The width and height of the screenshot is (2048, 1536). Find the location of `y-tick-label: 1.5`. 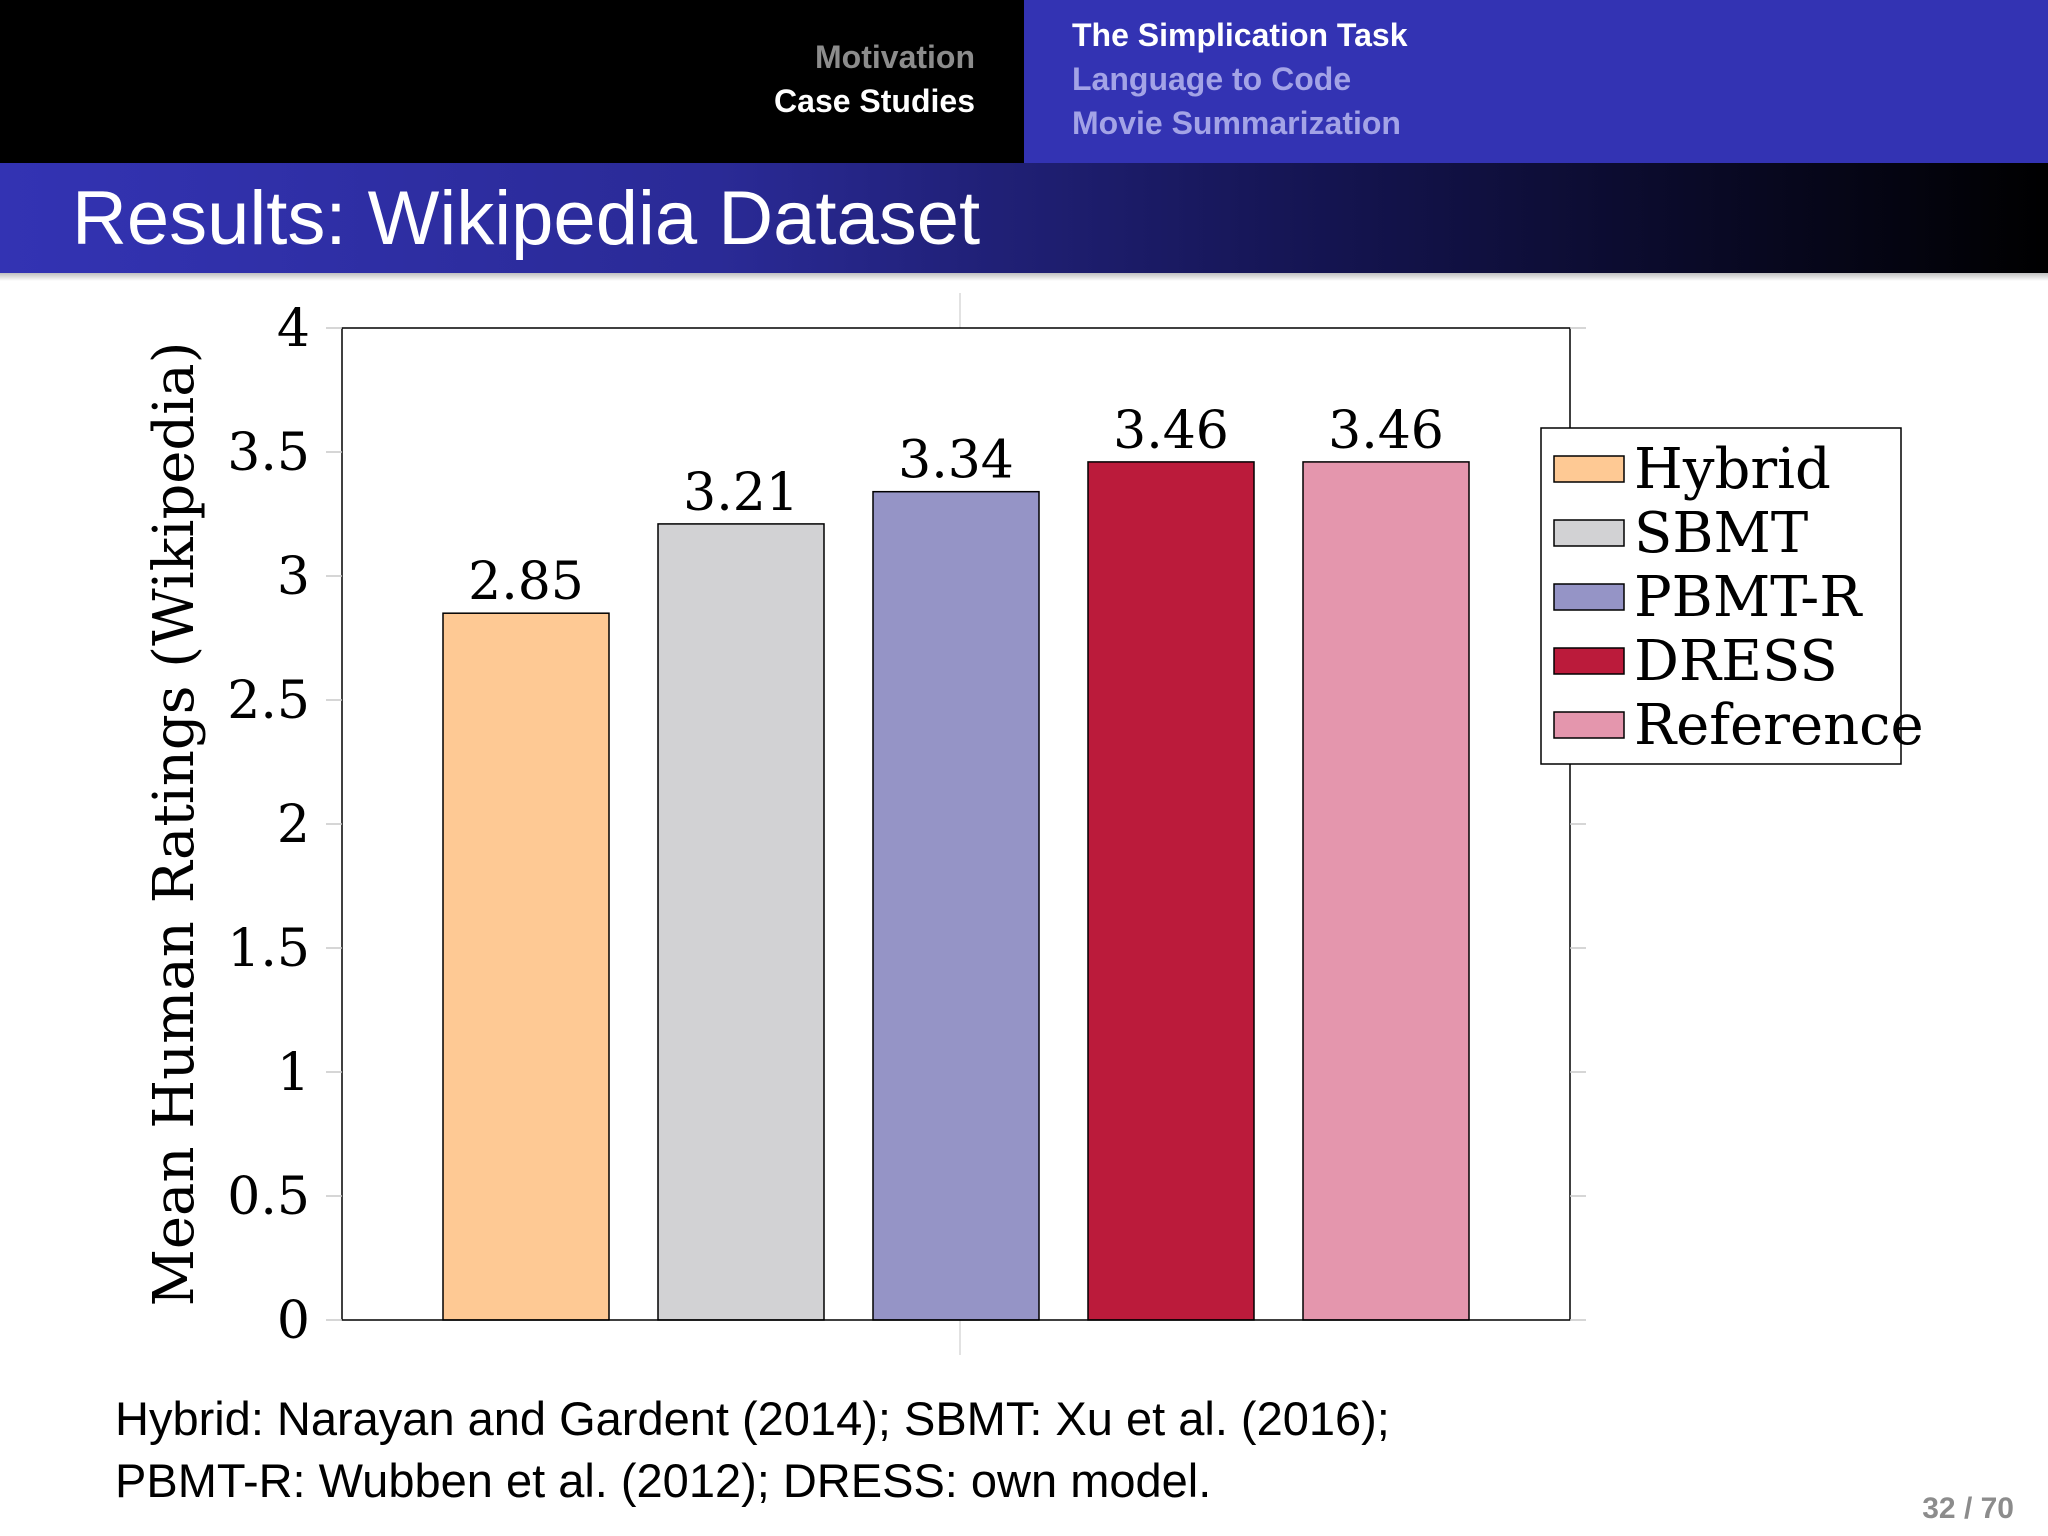

y-tick-label: 1.5 is located at coordinates (268, 949).